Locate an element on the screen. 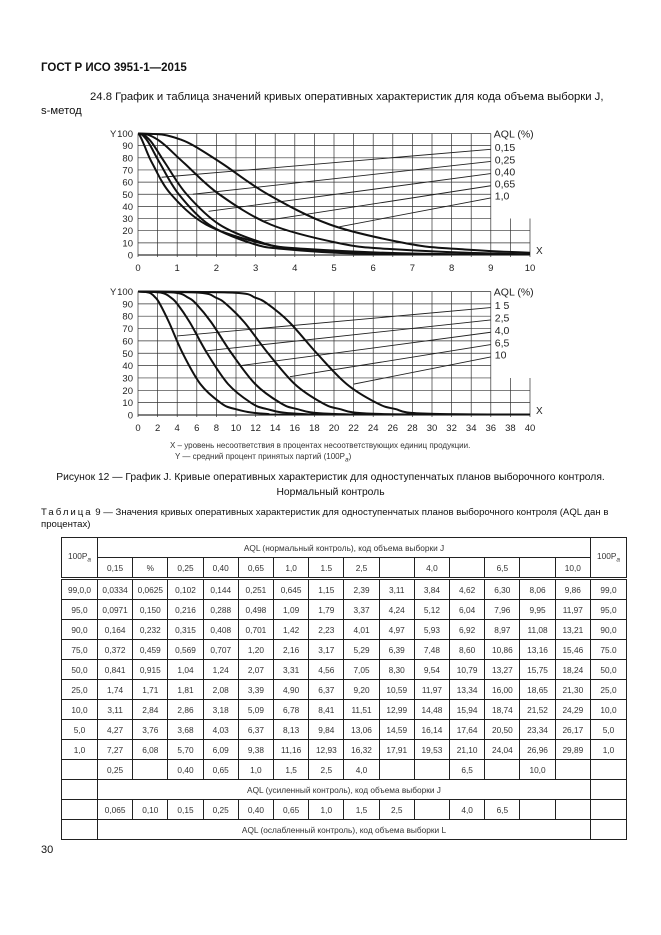 This screenshot has width=661, height=935. value-cell: 8,97 is located at coordinates (502, 629).